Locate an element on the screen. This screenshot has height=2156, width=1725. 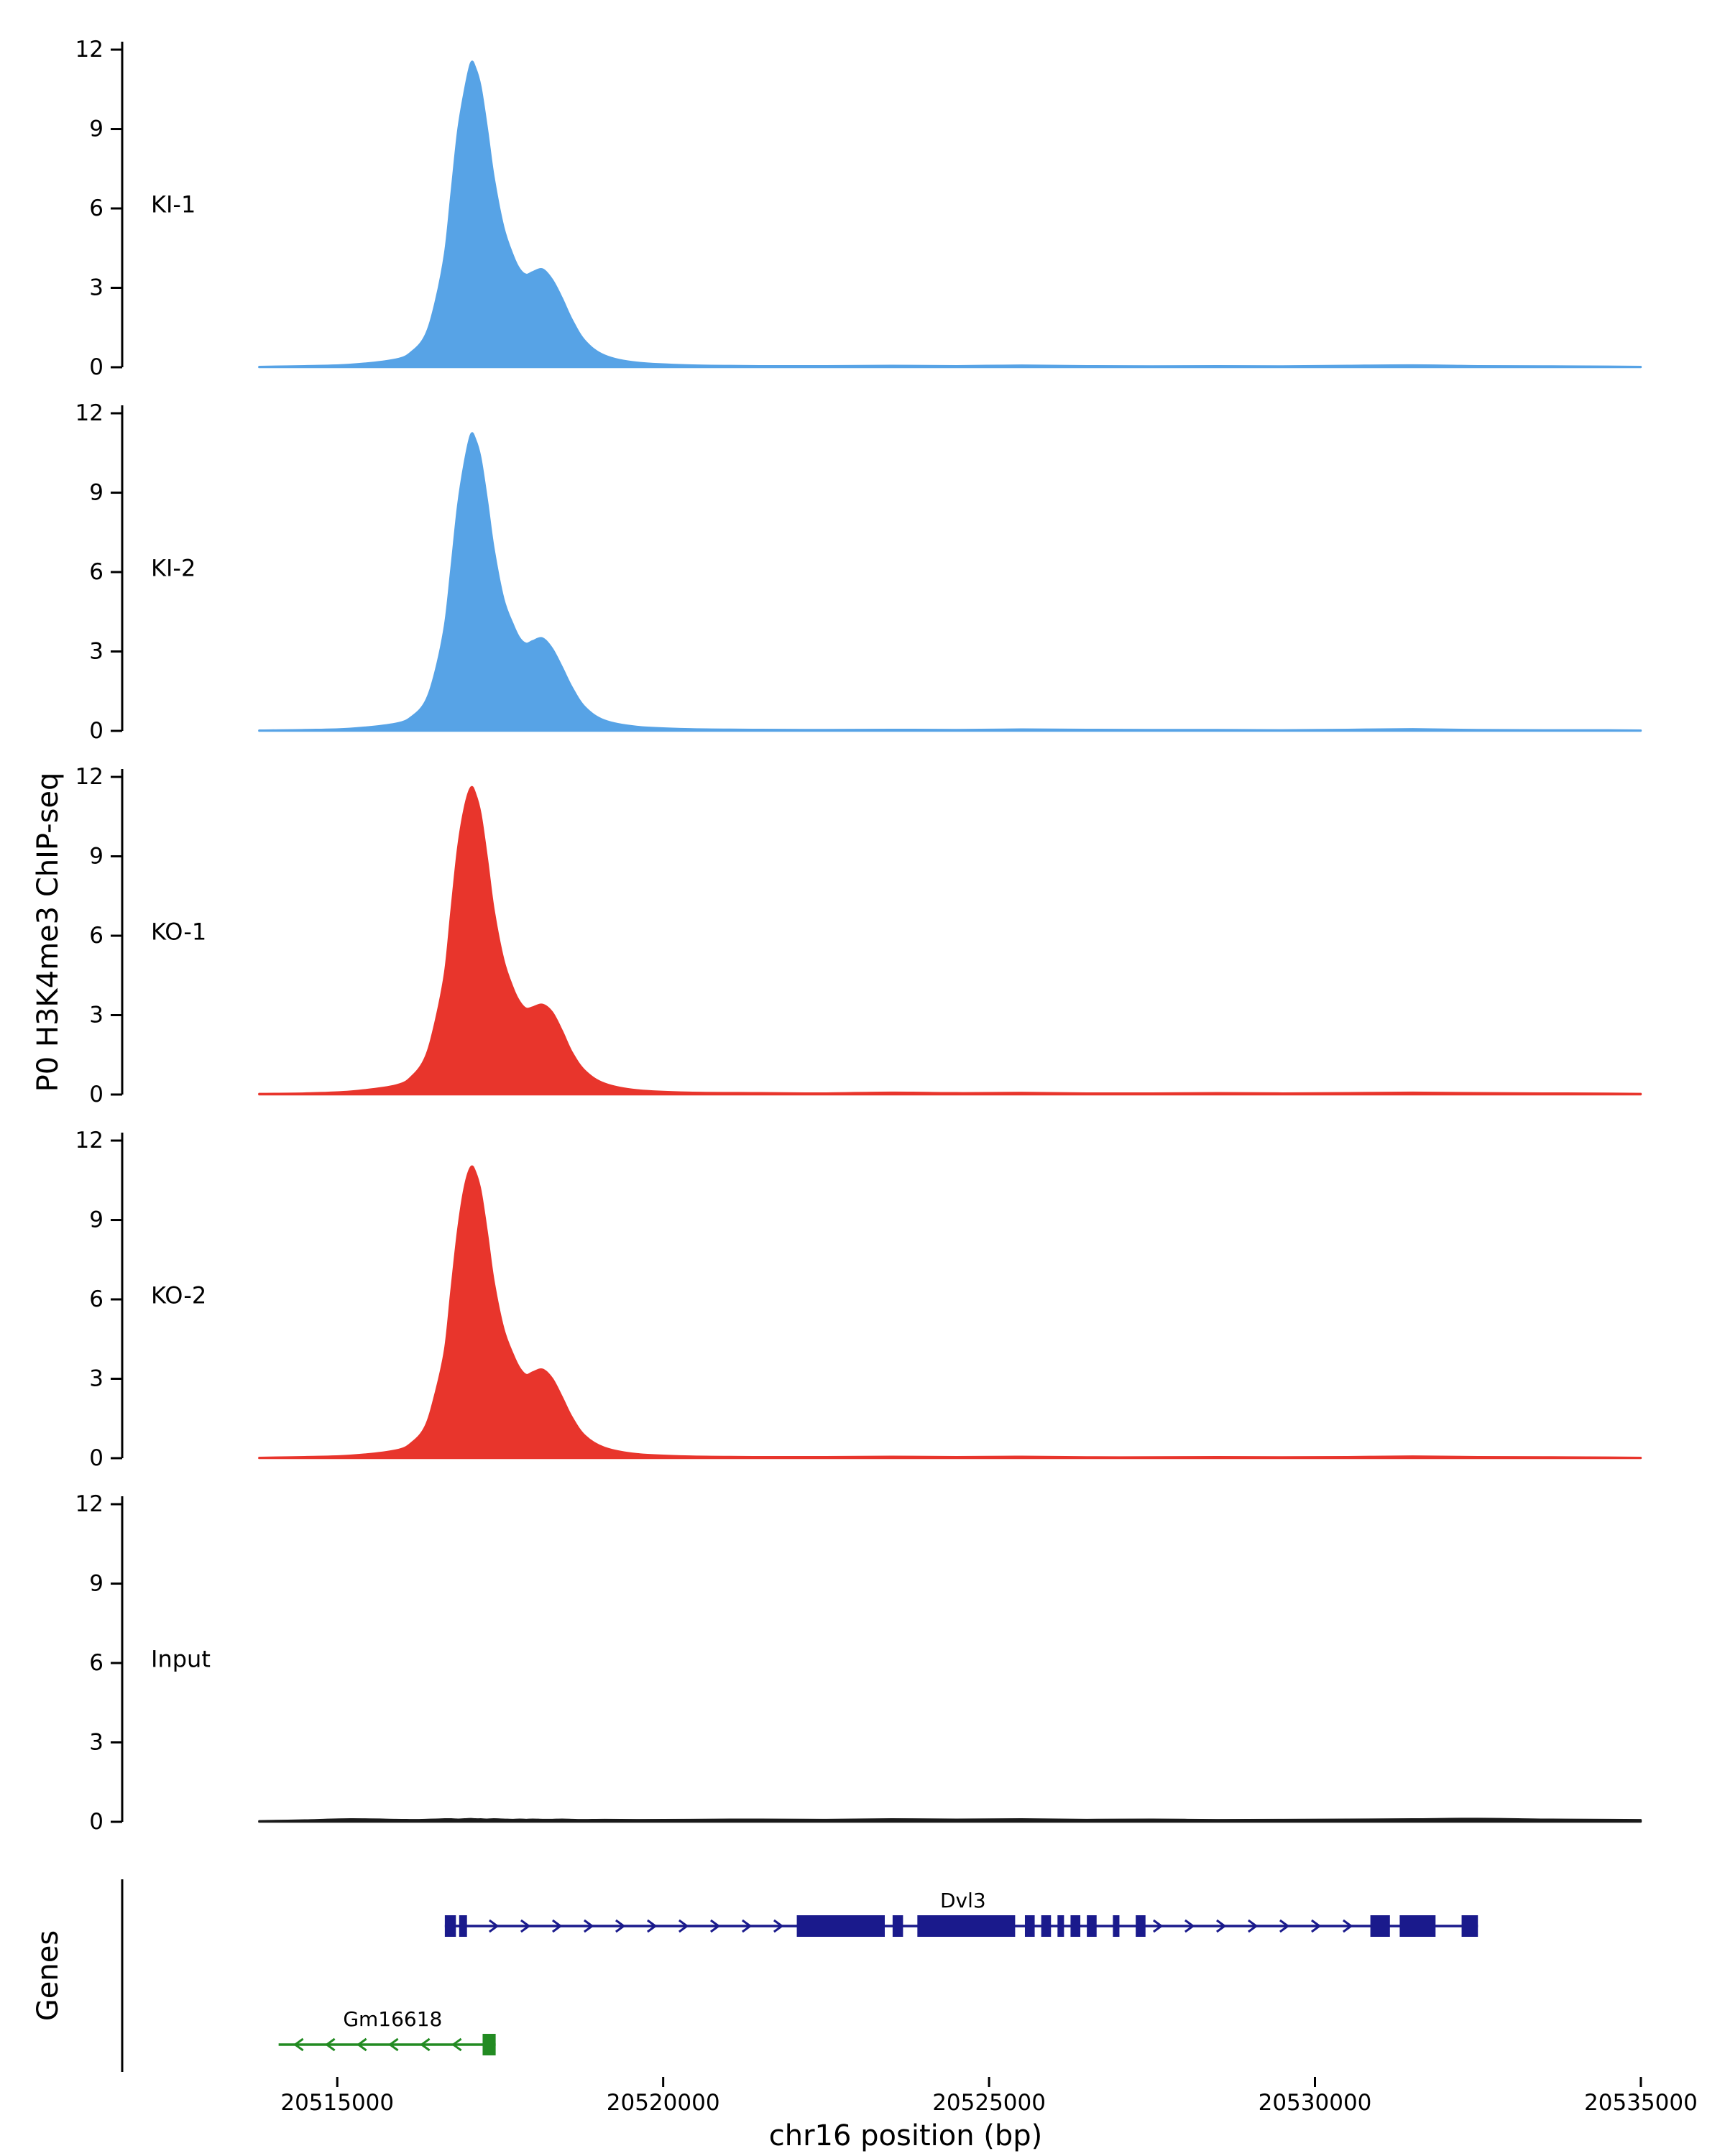
x-axis-layer: 20515000 20520000 20525000 20530000 20535000 is located at coordinates (989, 2096).